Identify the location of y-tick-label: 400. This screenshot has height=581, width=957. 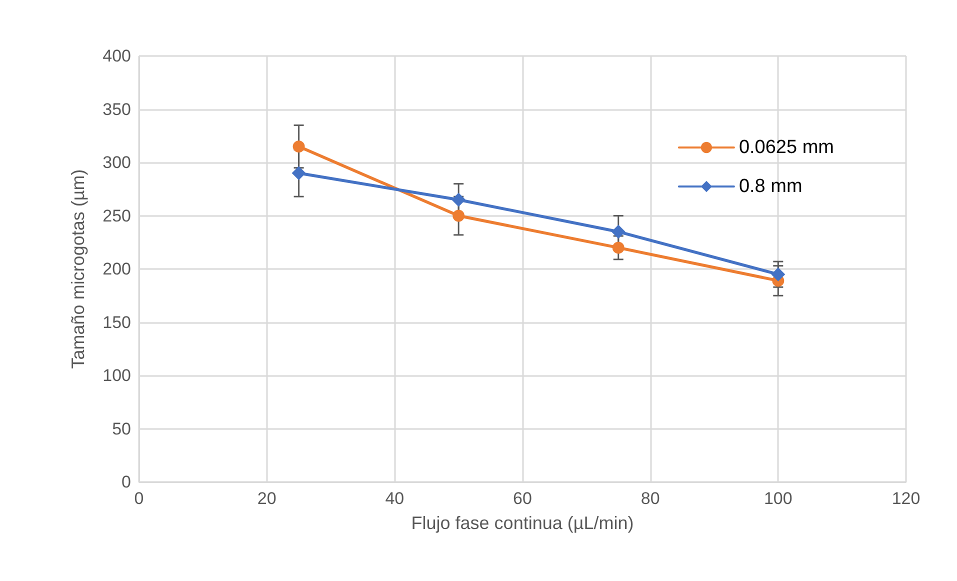
(116, 56).